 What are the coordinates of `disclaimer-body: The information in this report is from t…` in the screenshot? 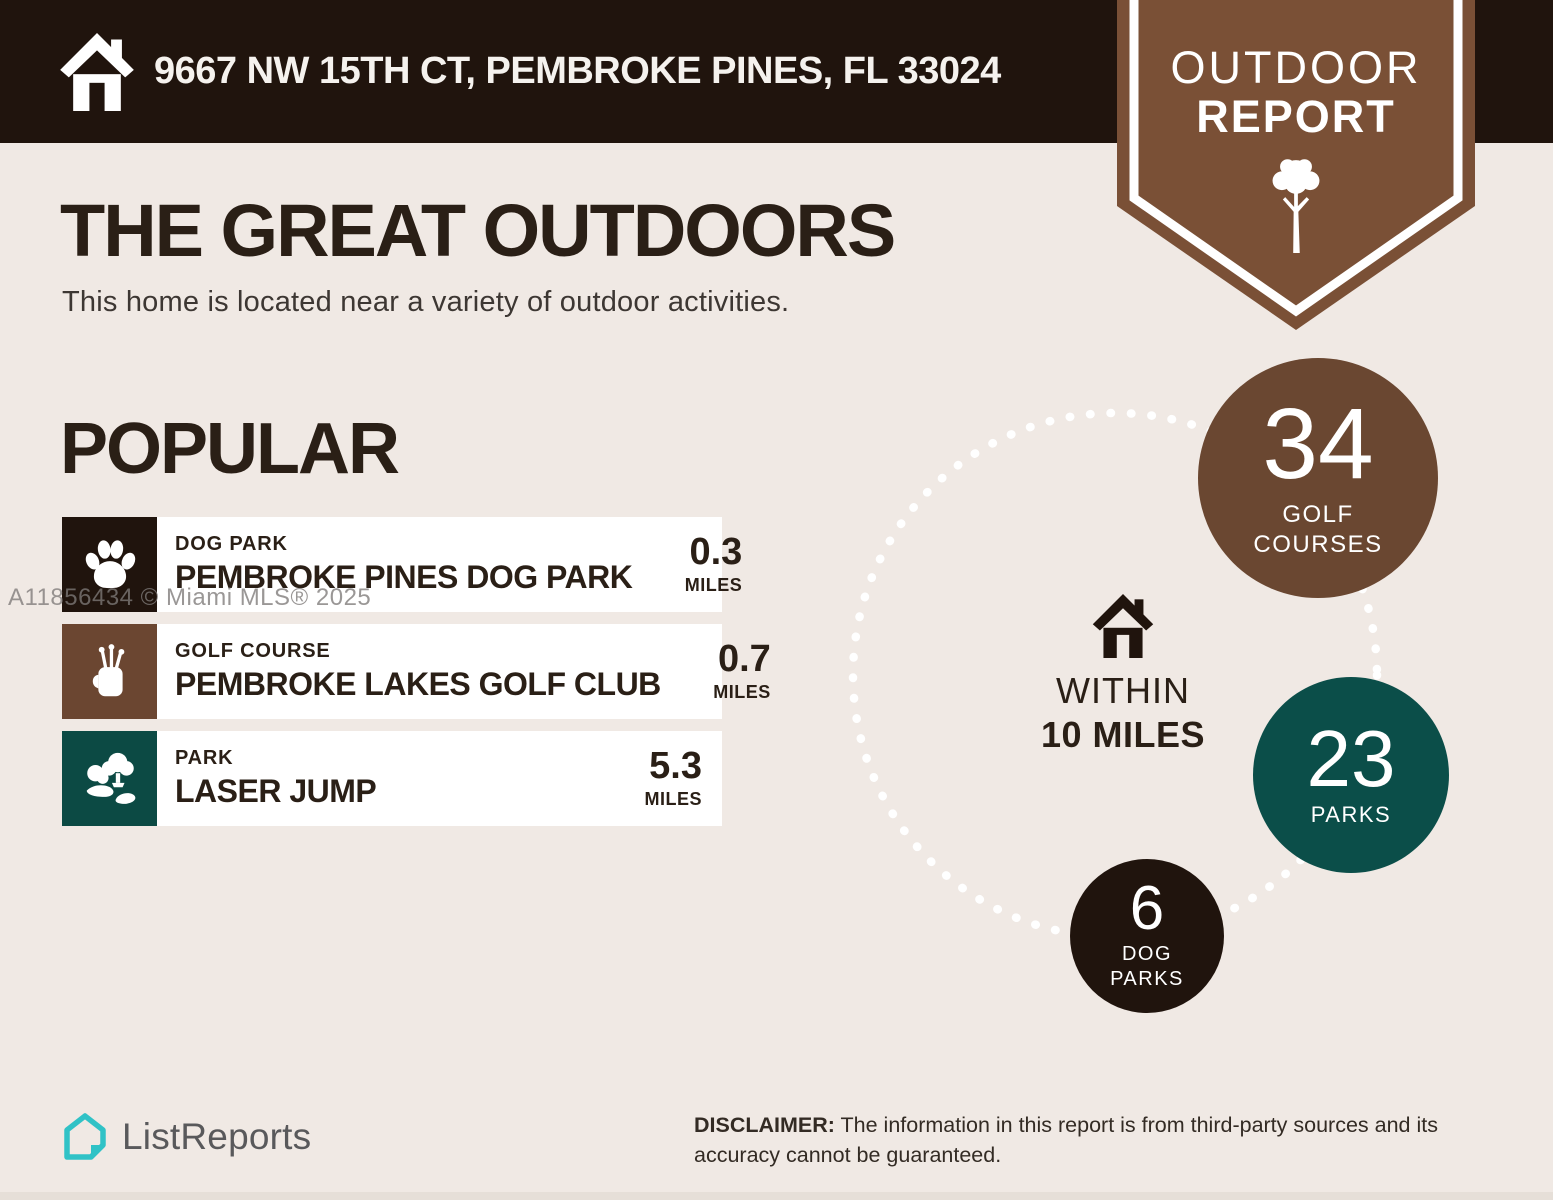 It's located at (1066, 1140).